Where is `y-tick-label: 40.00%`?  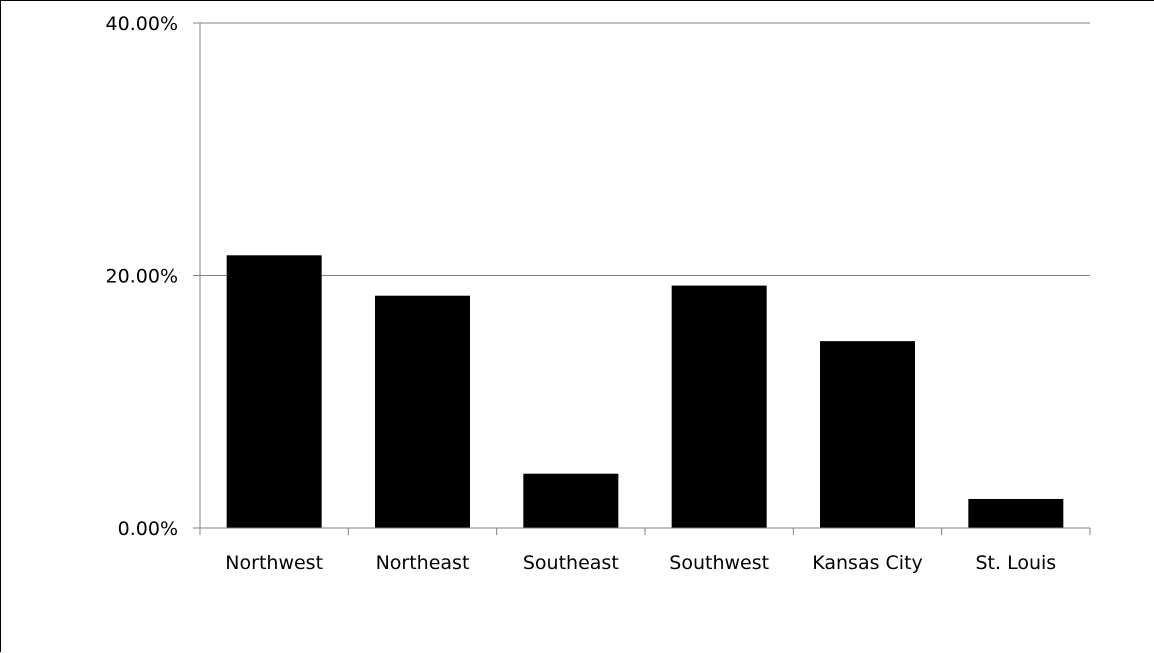 y-tick-label: 40.00% is located at coordinates (142, 24).